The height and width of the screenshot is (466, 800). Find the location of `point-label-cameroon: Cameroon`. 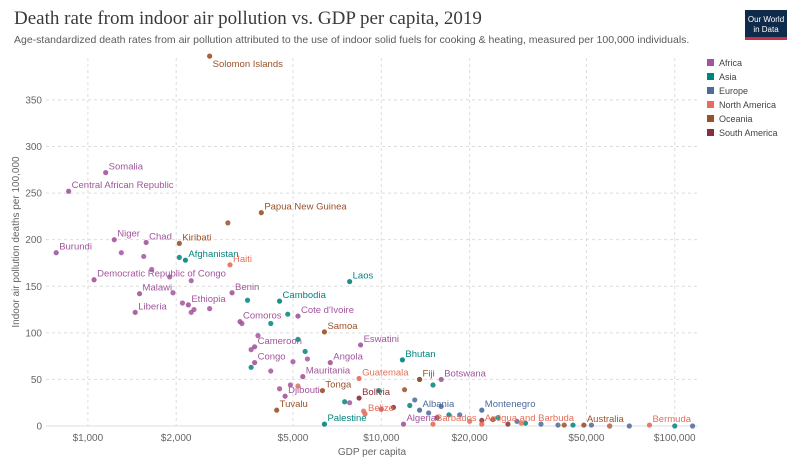

point-label-cameroon: Cameroon is located at coordinates (280, 341).